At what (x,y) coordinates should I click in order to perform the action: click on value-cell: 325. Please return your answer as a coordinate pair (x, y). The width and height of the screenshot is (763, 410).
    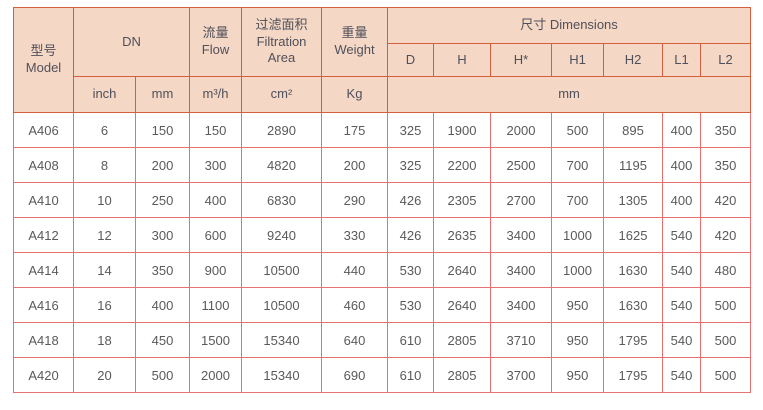
    Looking at the image, I should click on (410, 165).